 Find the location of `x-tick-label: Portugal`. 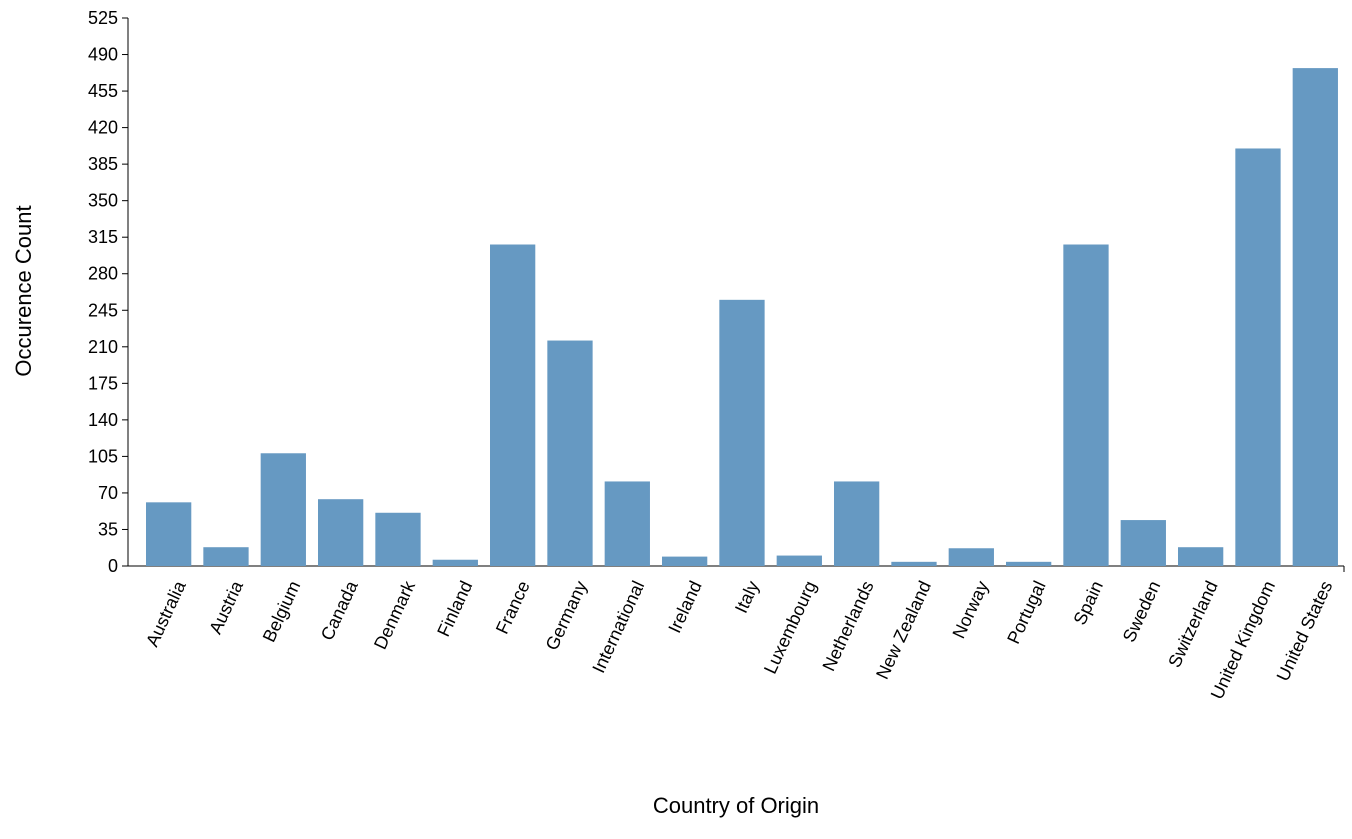

x-tick-label: Portugal is located at coordinates (1026, 612).